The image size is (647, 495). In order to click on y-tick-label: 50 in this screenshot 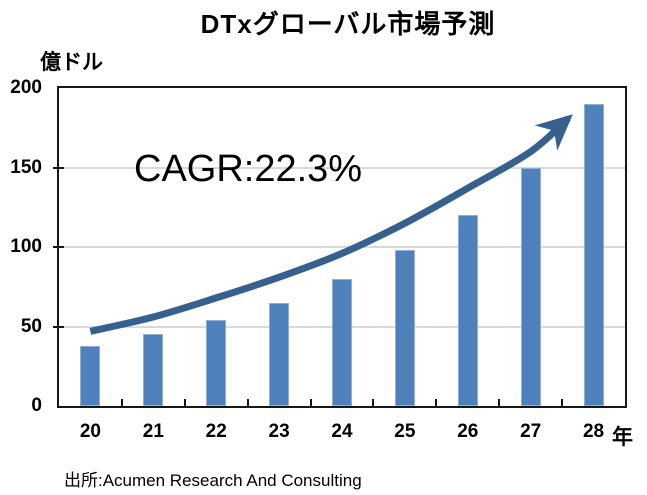, I will do `click(31, 326)`.